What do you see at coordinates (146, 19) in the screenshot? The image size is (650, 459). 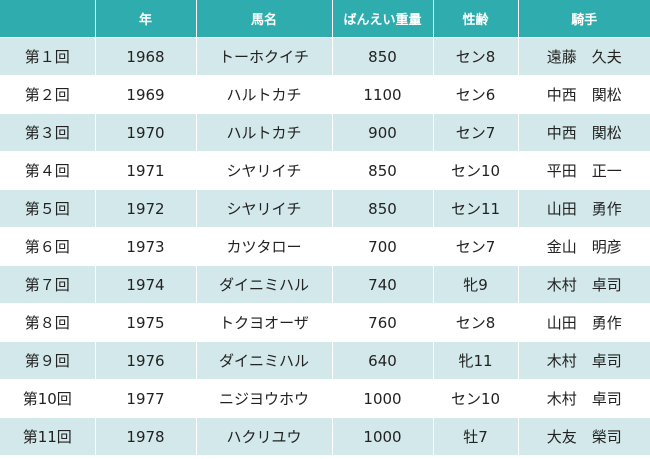 I see `header-year: 年` at bounding box center [146, 19].